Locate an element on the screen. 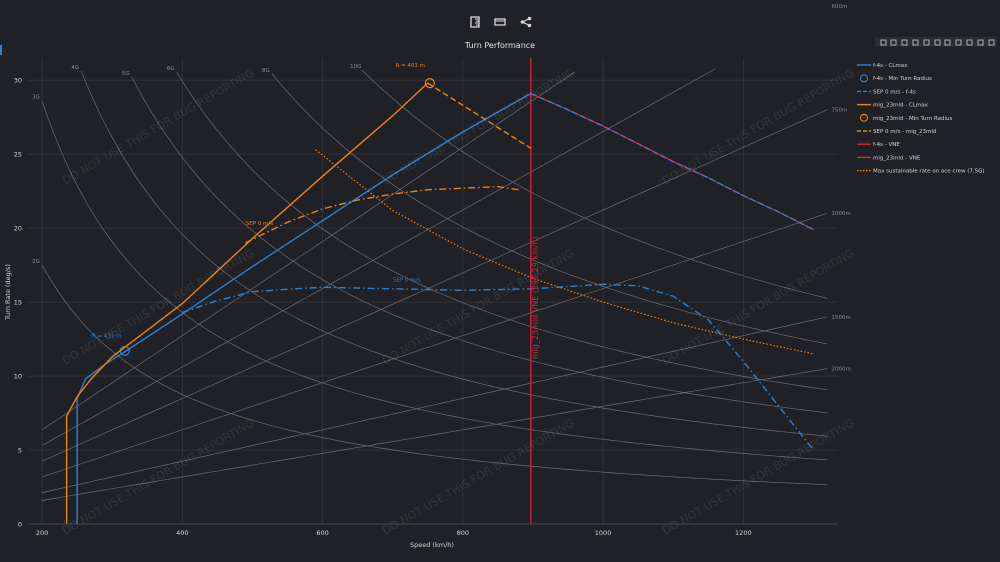  x-tick-label: 600 is located at coordinates (322, 533).